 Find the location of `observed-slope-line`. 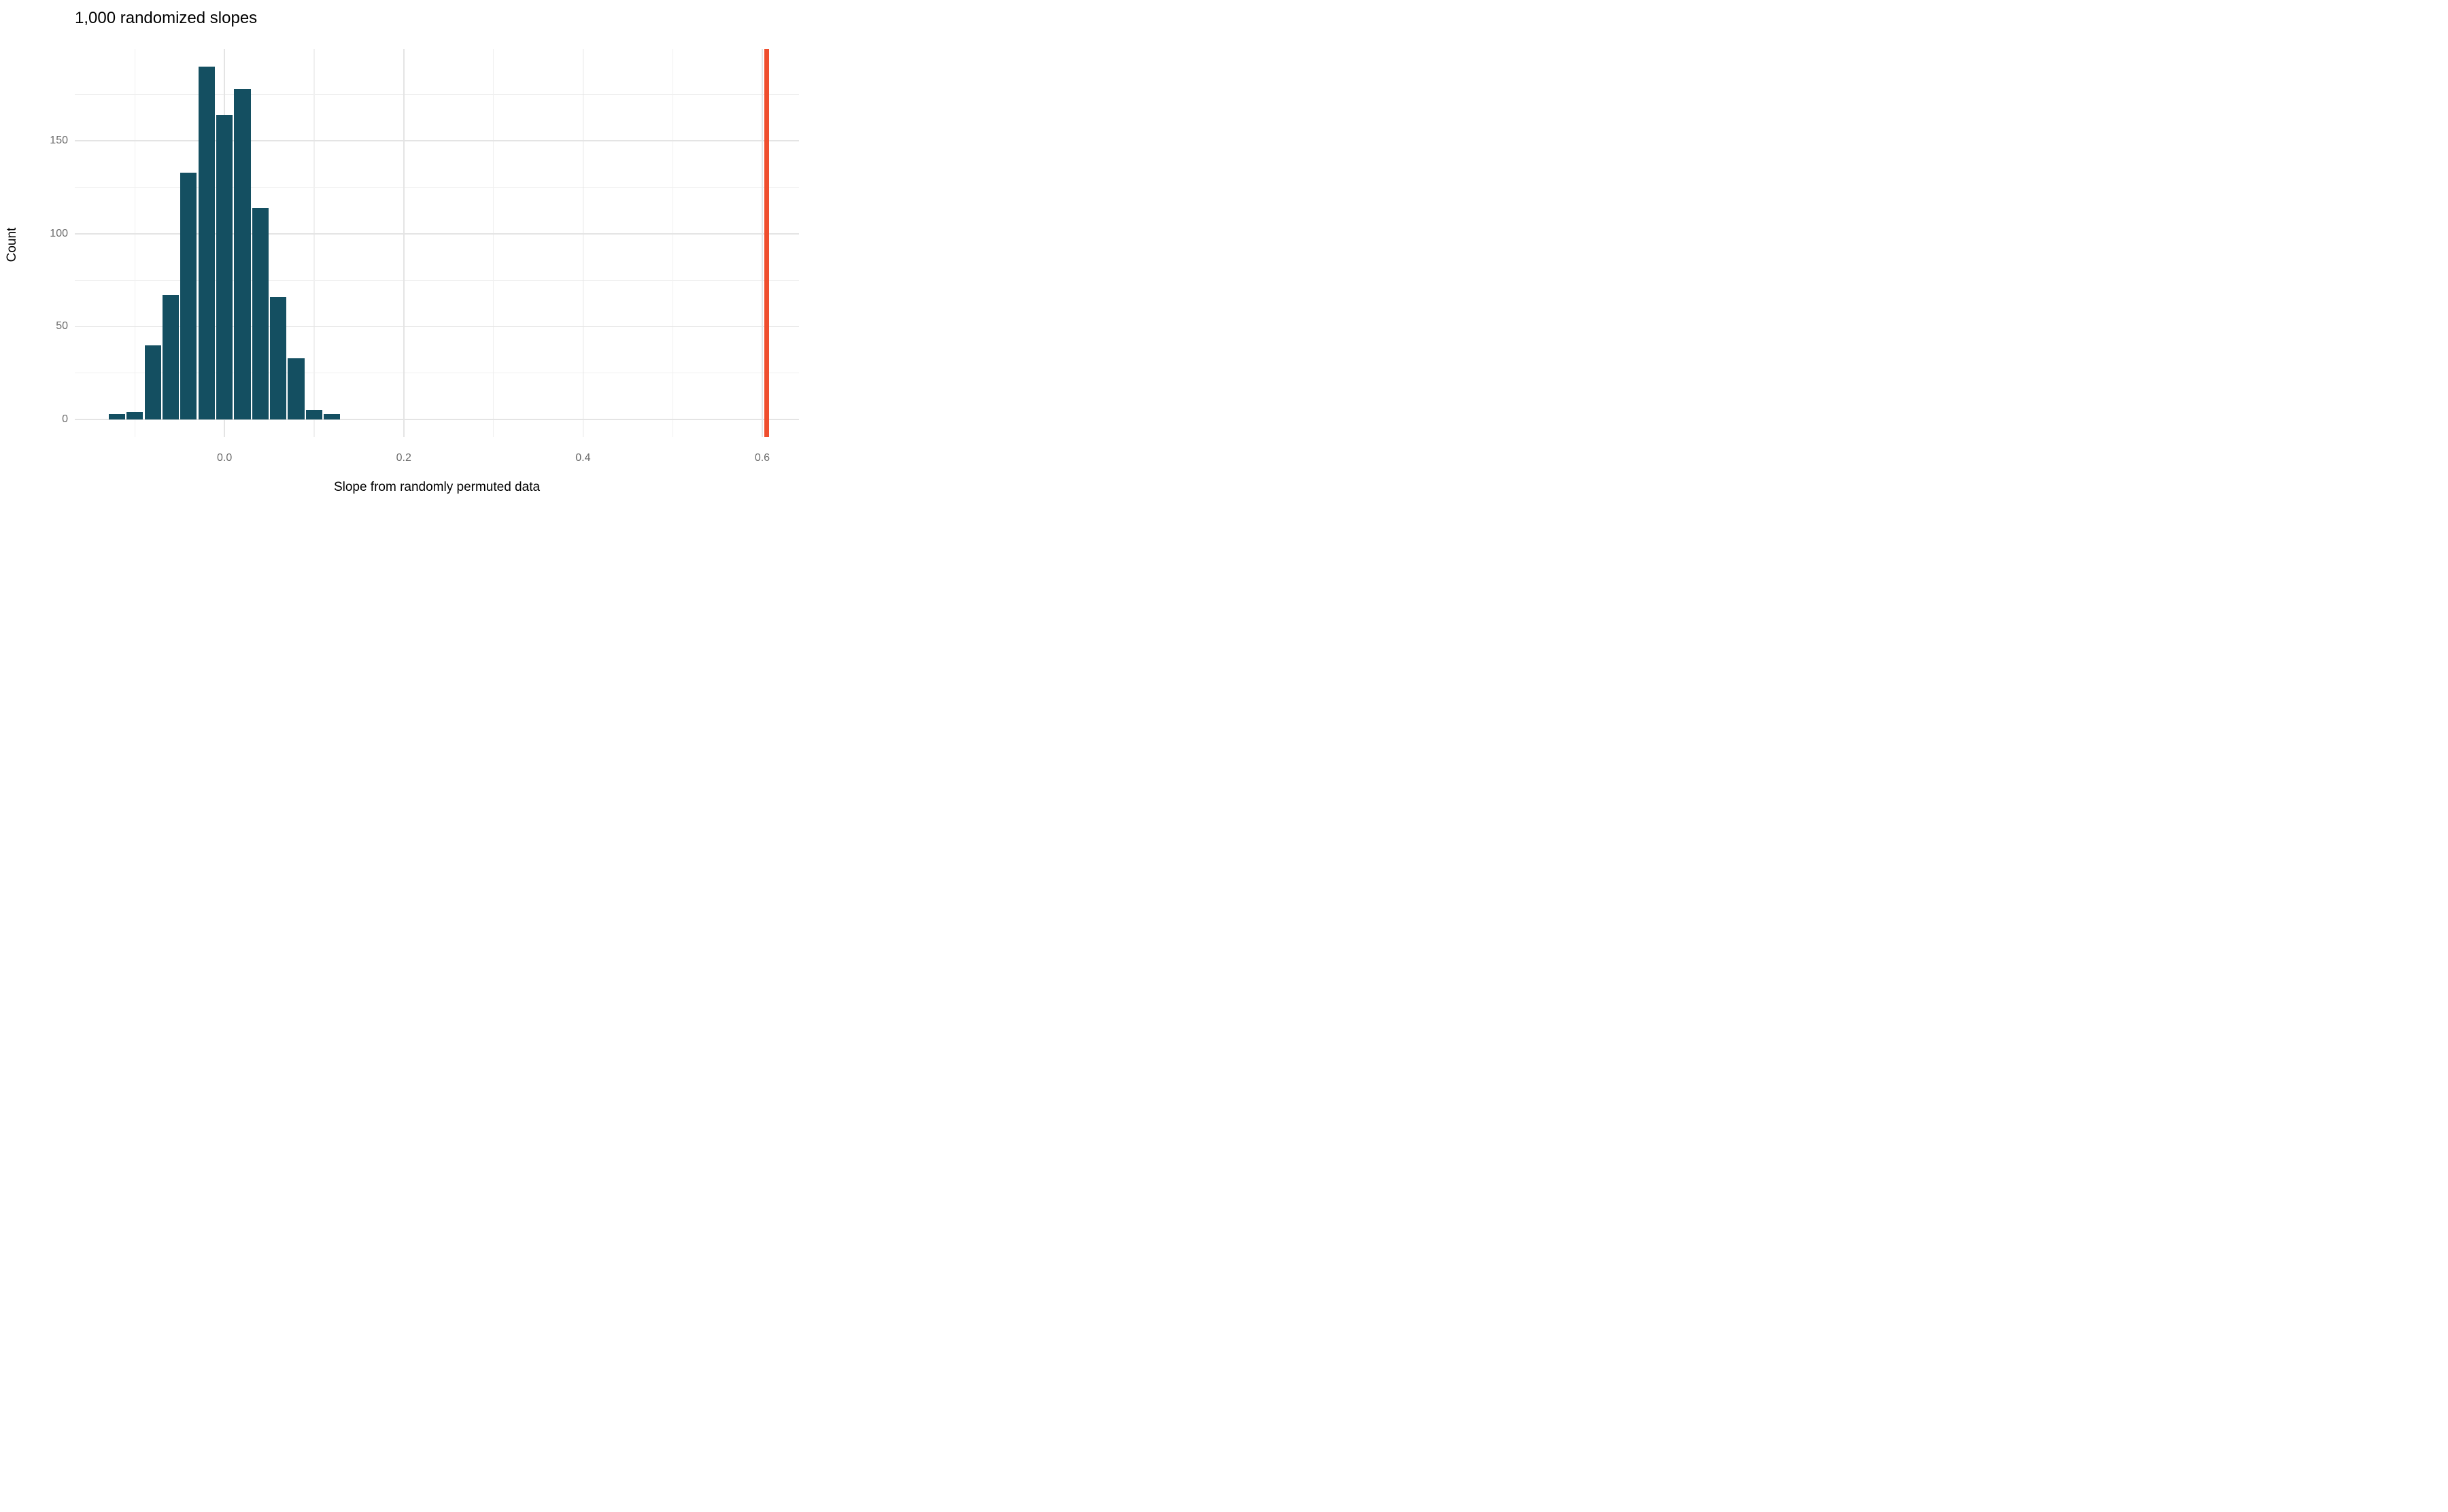

observed-slope-line is located at coordinates (767, 243).